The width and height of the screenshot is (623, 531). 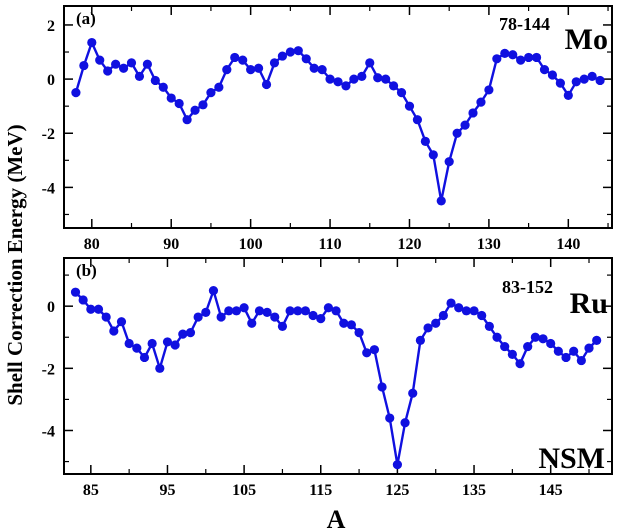 I want to click on x-tick-label: 110, so click(x=329, y=244).